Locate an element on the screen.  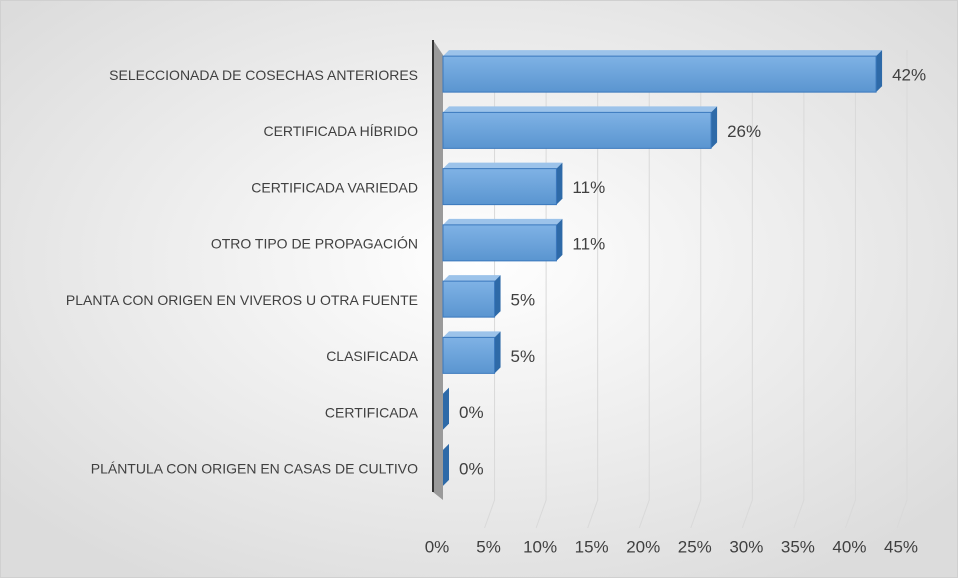
category-label: SELECCIONADA DE COSECHAS ANTERIORES is located at coordinates (263, 75).